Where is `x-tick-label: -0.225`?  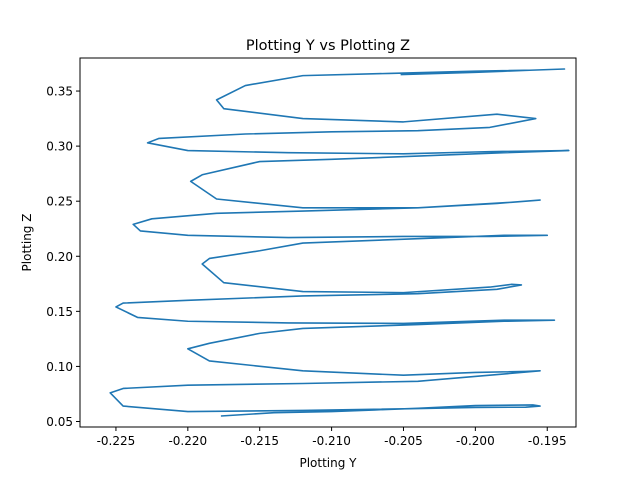 x-tick-label: -0.225 is located at coordinates (116, 441).